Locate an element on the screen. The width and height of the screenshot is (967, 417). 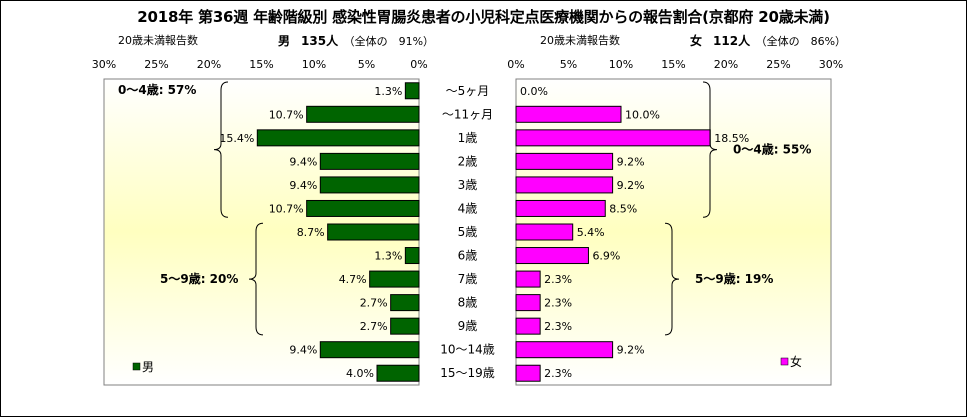
age-category-label: 6歳 is located at coordinates (468, 256).